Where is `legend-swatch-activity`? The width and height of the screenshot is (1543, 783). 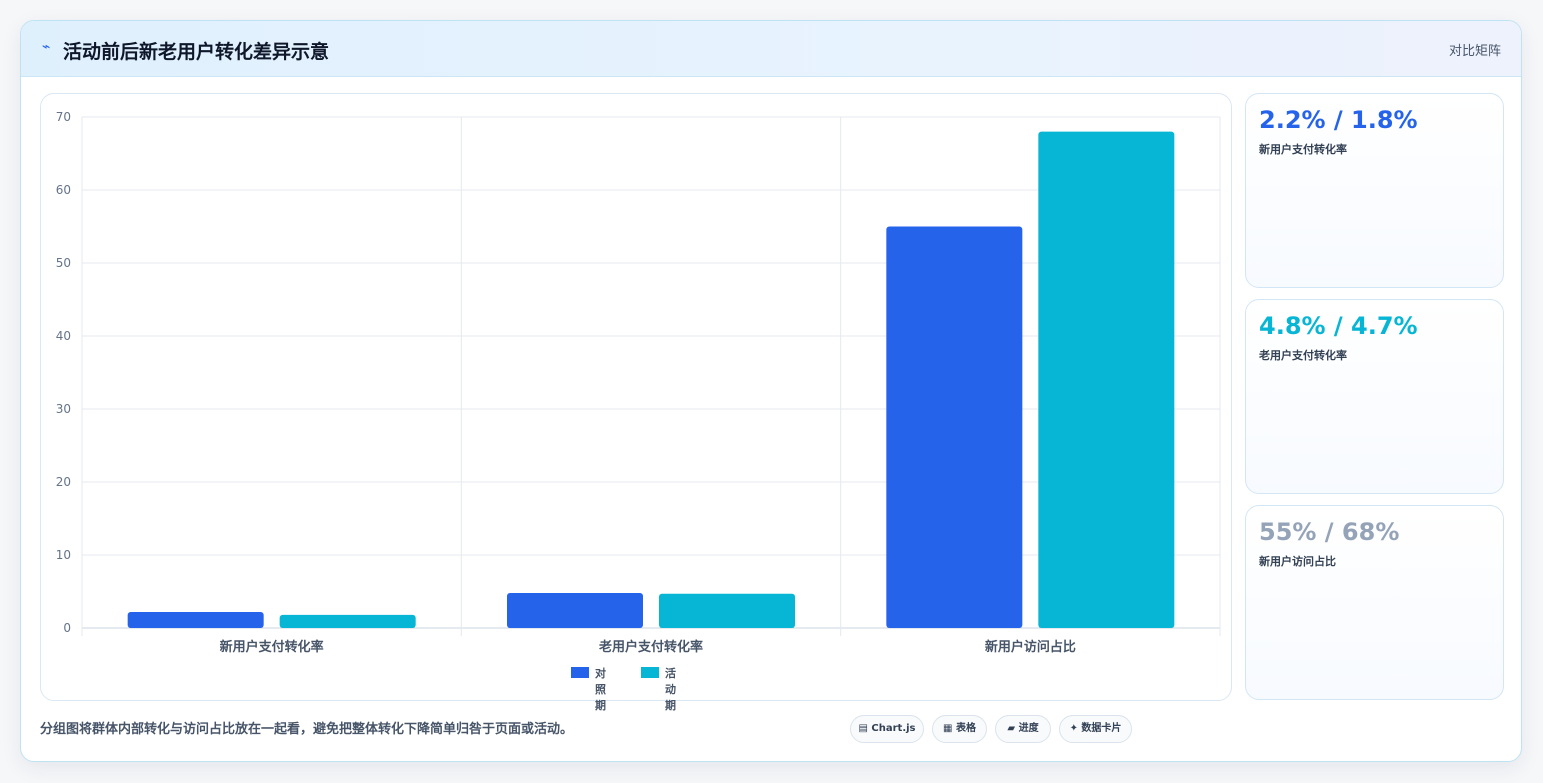
legend-swatch-activity is located at coordinates (650, 672).